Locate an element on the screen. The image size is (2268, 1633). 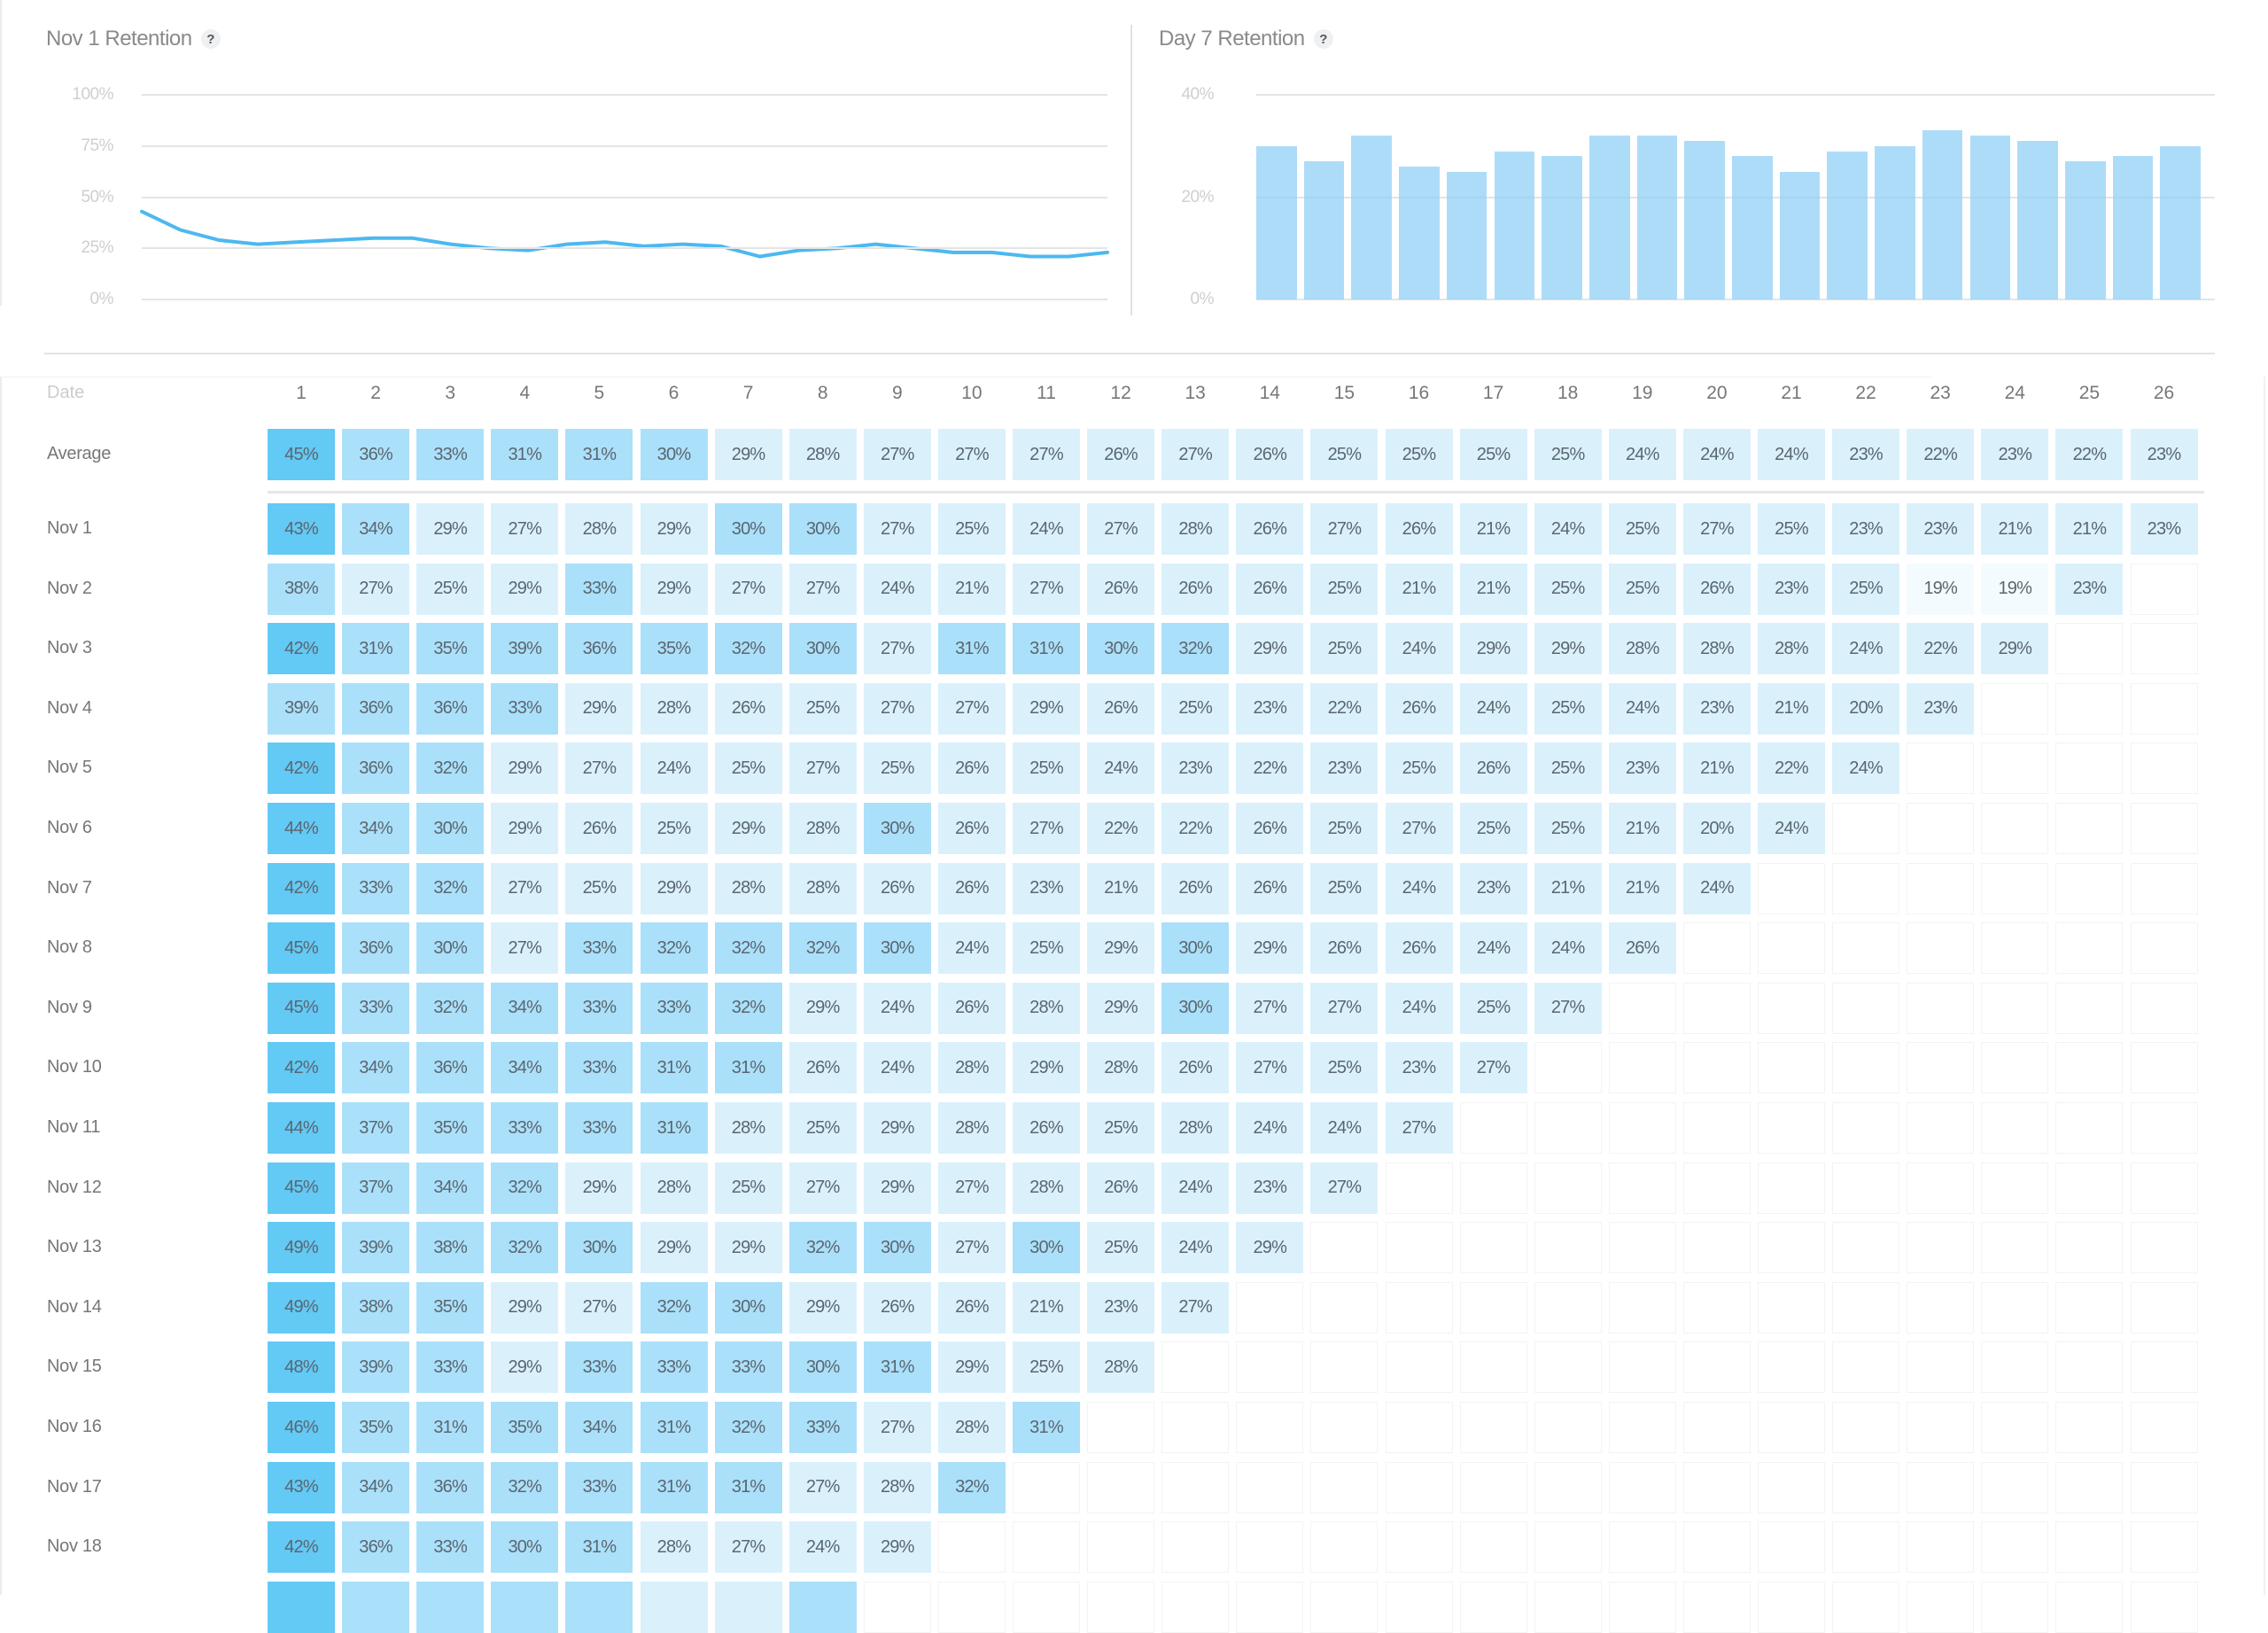
retention-cell is located at coordinates (822, 1607).